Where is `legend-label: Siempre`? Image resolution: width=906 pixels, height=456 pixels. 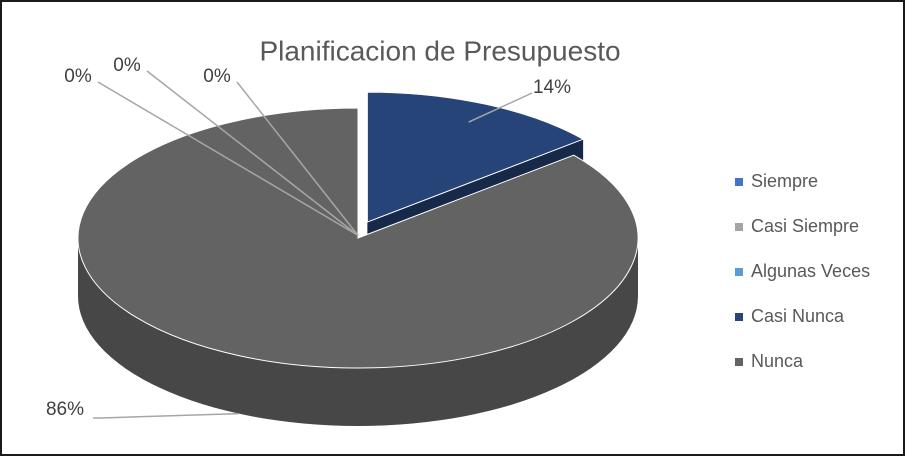
legend-label: Siempre is located at coordinates (784, 181).